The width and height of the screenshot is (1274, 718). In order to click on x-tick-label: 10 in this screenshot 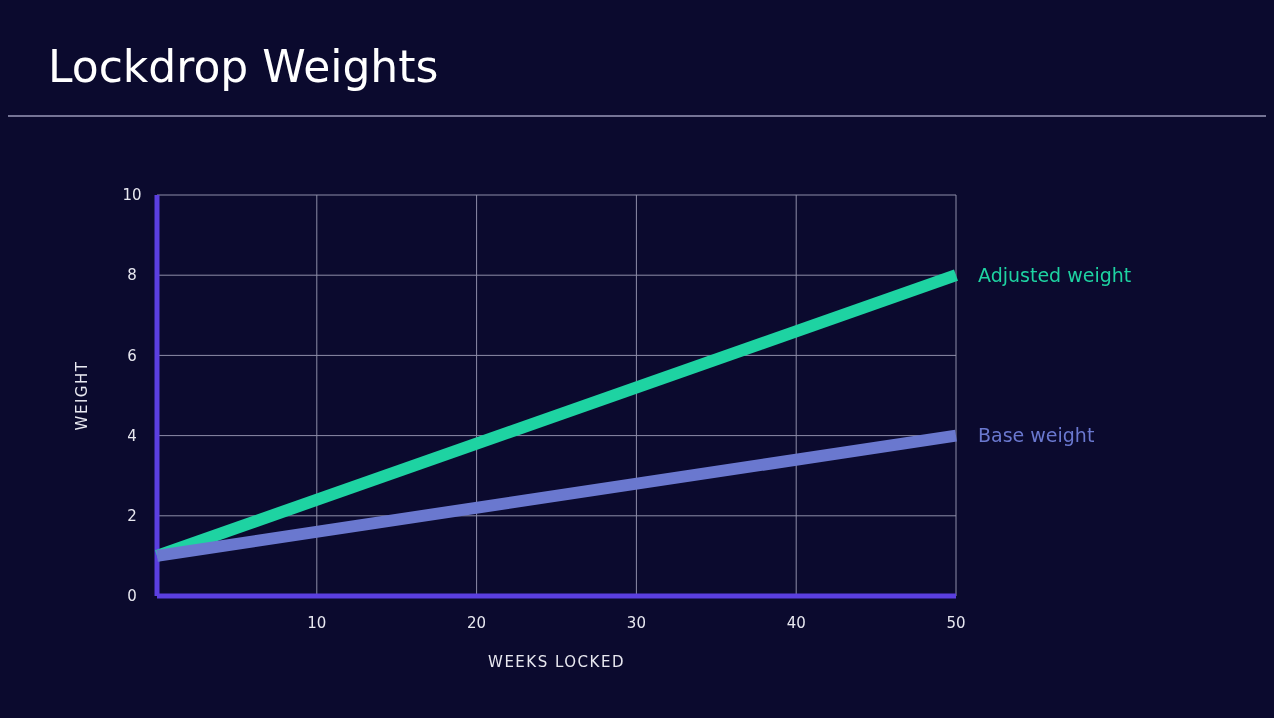, I will do `click(317, 623)`.